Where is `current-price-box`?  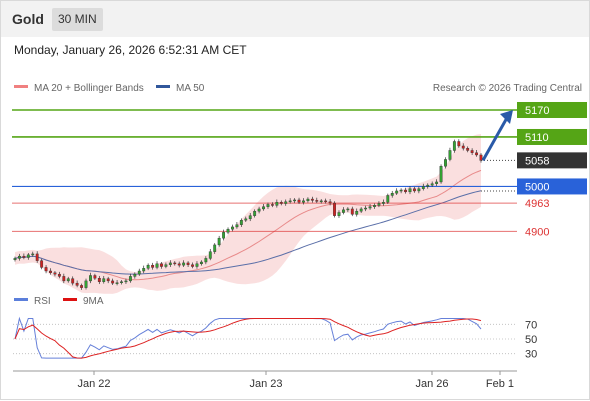
current-price-box is located at coordinates (552, 160).